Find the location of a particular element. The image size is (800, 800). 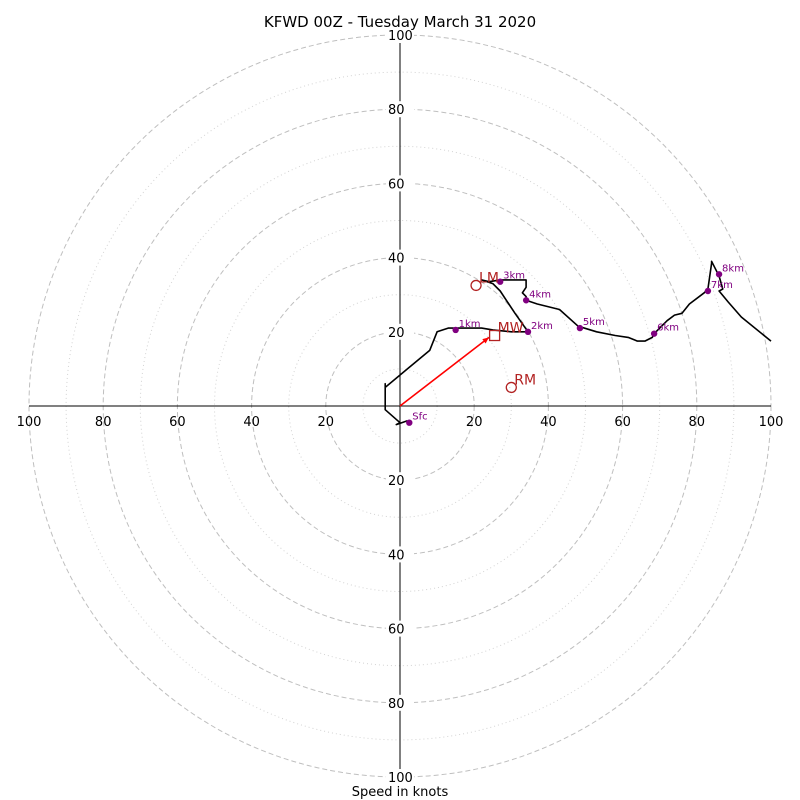

storm-motion-label: RM is located at coordinates (525, 380).